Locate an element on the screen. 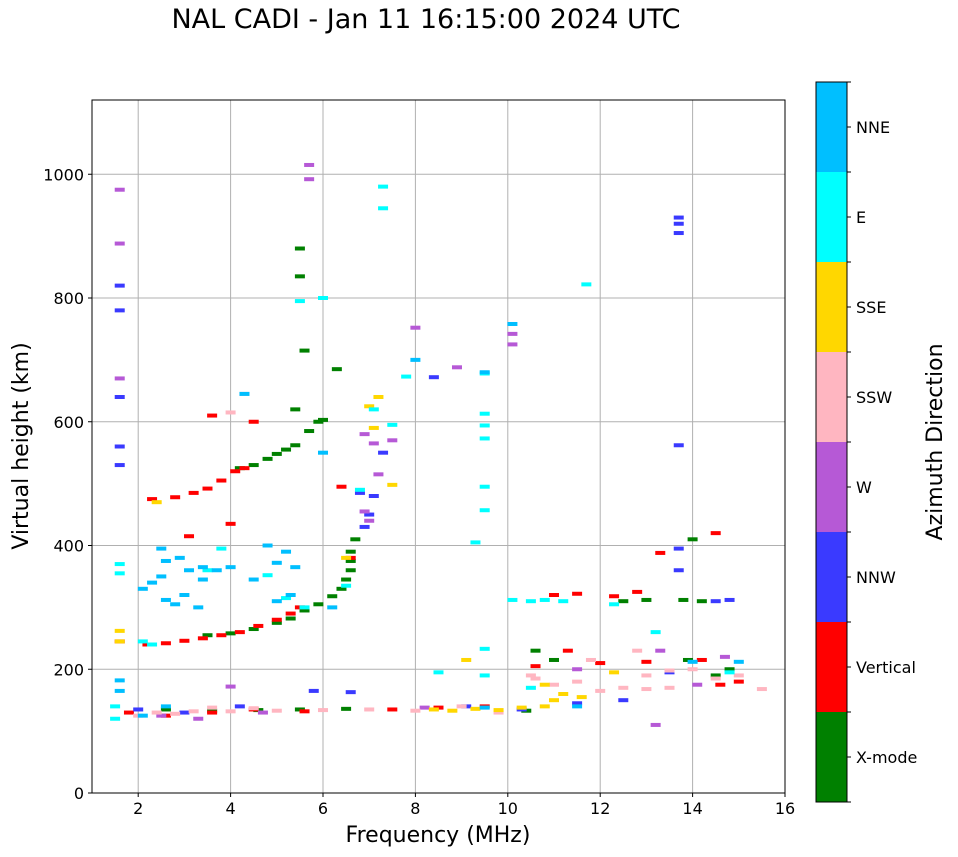 The height and width of the screenshot is (857, 958). x-tick-label: 2 is located at coordinates (138, 808).